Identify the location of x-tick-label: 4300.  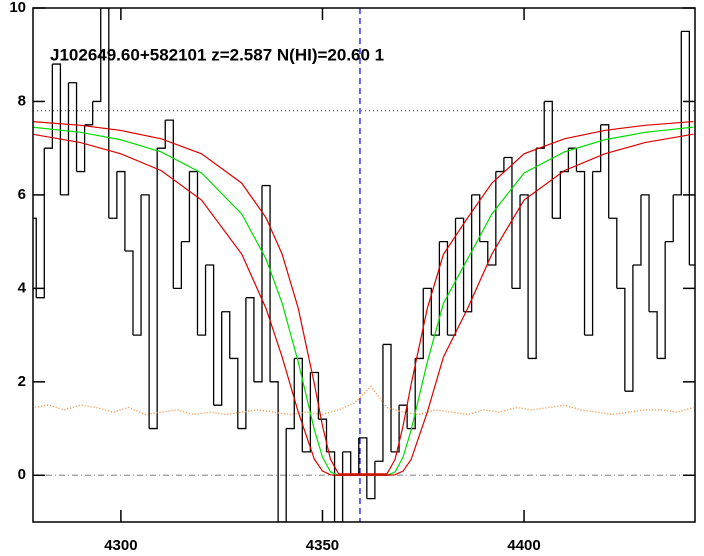
(120, 545).